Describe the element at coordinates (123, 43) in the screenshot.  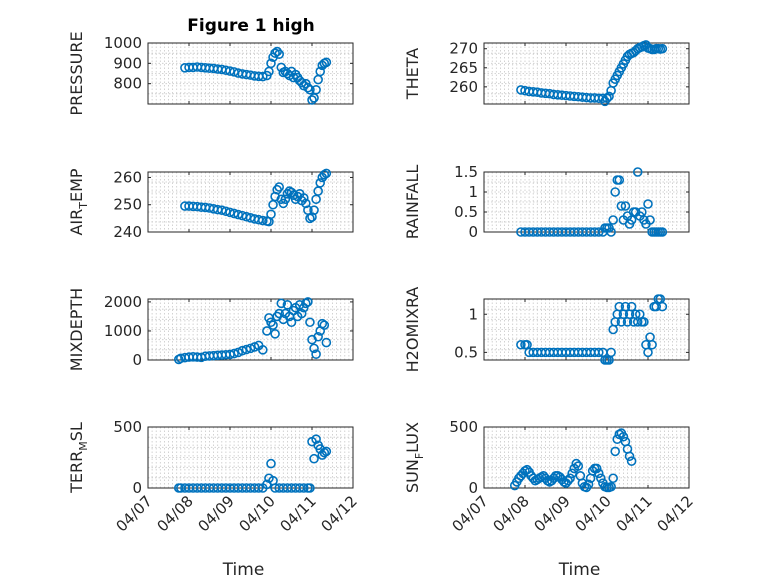
I see `y-tick-label: 1000` at that location.